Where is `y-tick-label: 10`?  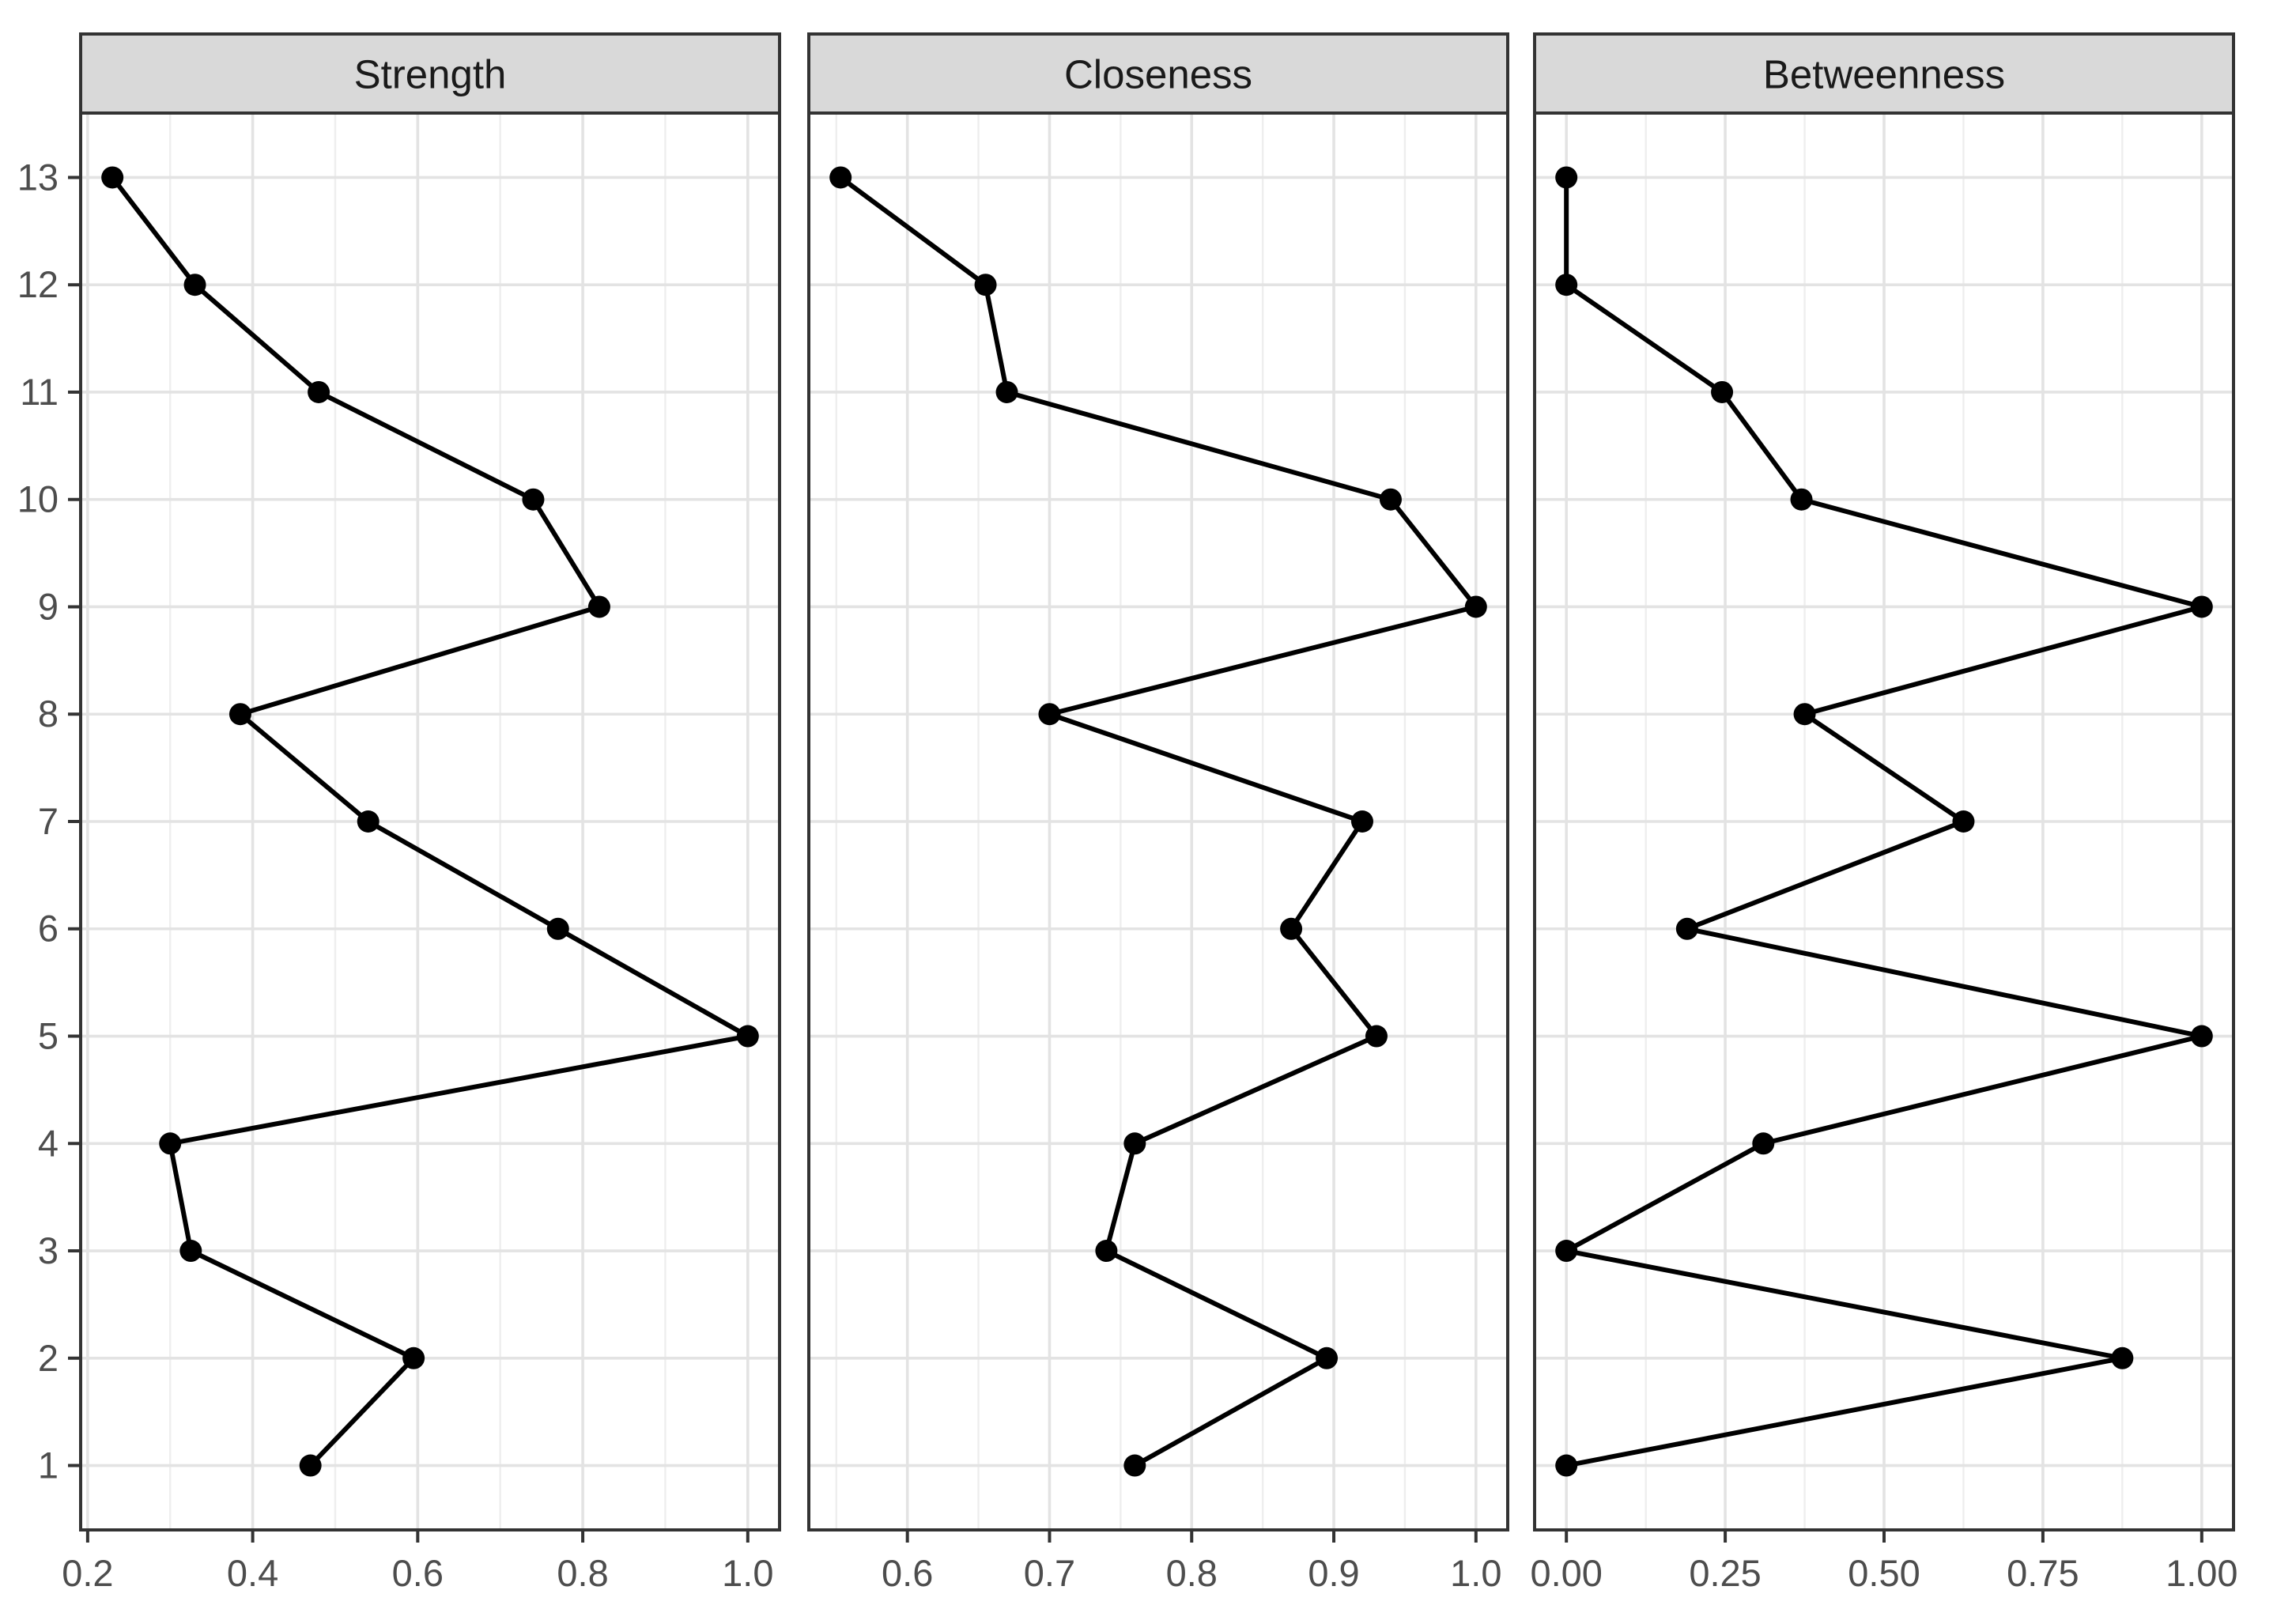
y-tick-label: 10 is located at coordinates (38, 499).